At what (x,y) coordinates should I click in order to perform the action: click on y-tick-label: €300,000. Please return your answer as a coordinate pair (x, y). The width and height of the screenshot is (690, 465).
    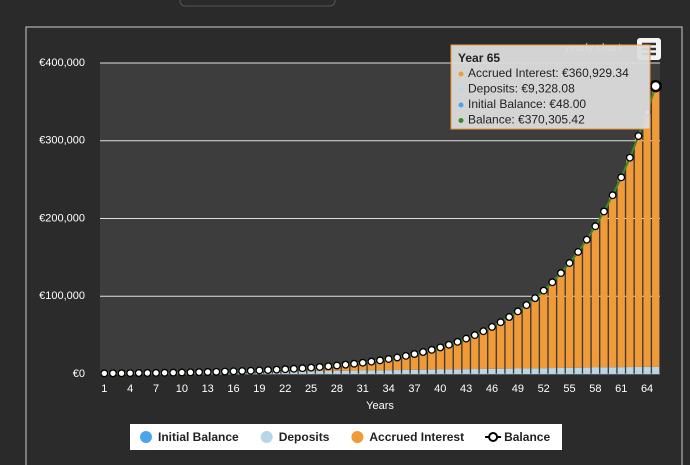
    Looking at the image, I should click on (62, 141).